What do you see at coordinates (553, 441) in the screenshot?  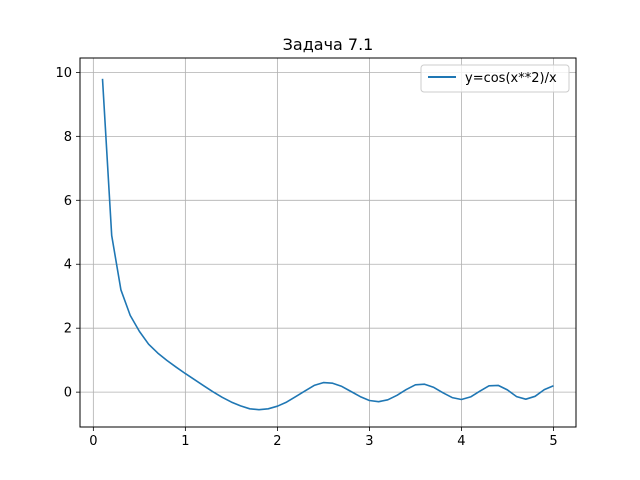 I see `x-tick-label: 5` at bounding box center [553, 441].